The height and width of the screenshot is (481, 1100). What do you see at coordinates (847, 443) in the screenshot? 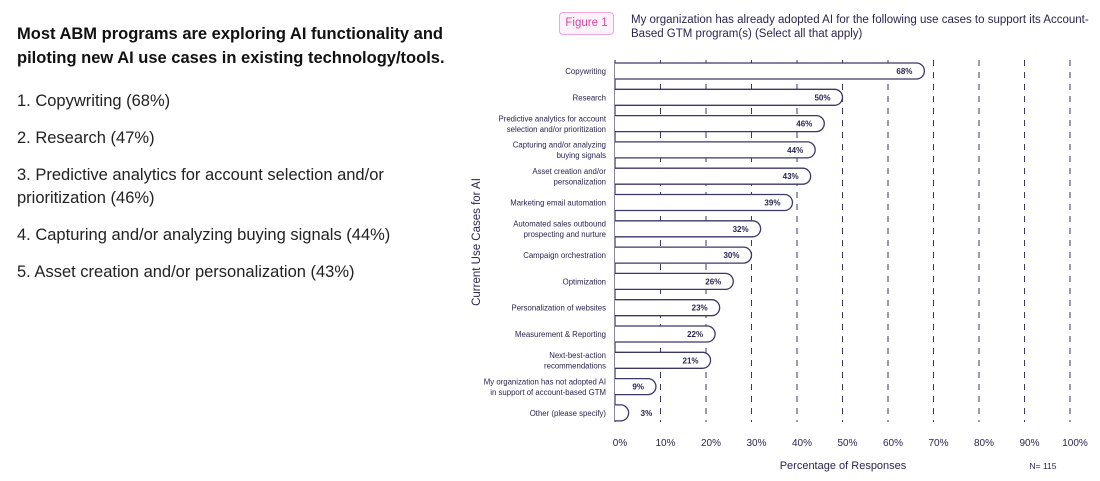
I see `x-tick-label: 50%` at bounding box center [847, 443].